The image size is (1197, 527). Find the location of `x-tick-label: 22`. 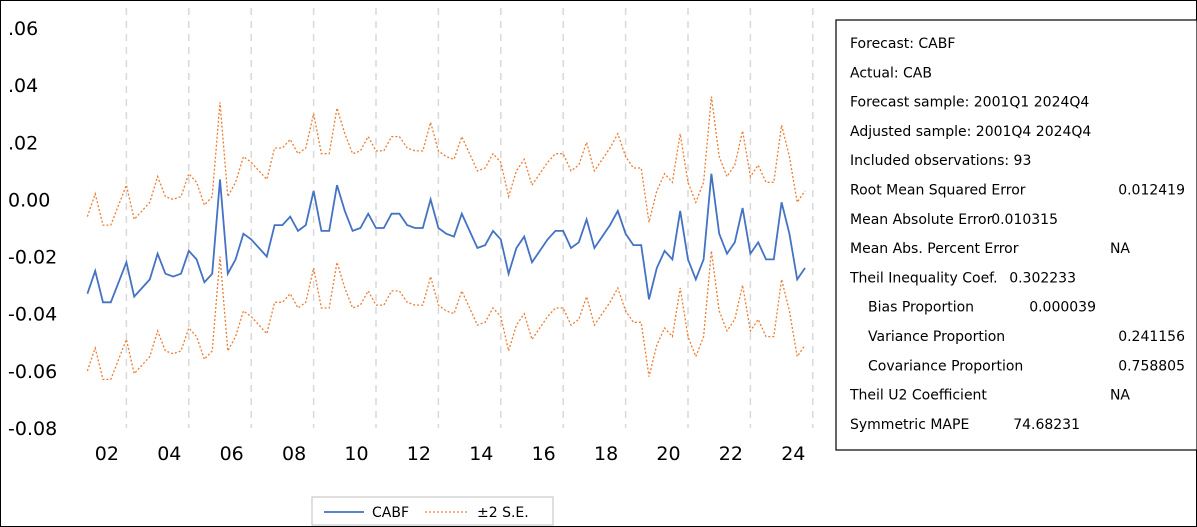

x-tick-label: 22 is located at coordinates (731, 454).